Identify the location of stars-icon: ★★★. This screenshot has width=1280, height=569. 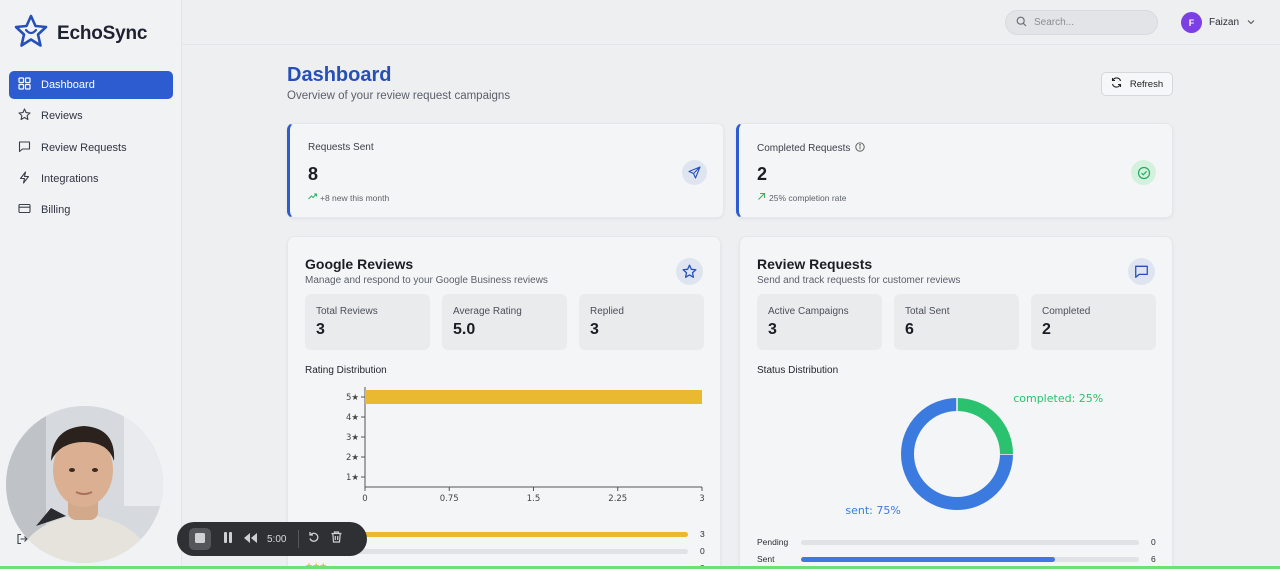
(316, 565).